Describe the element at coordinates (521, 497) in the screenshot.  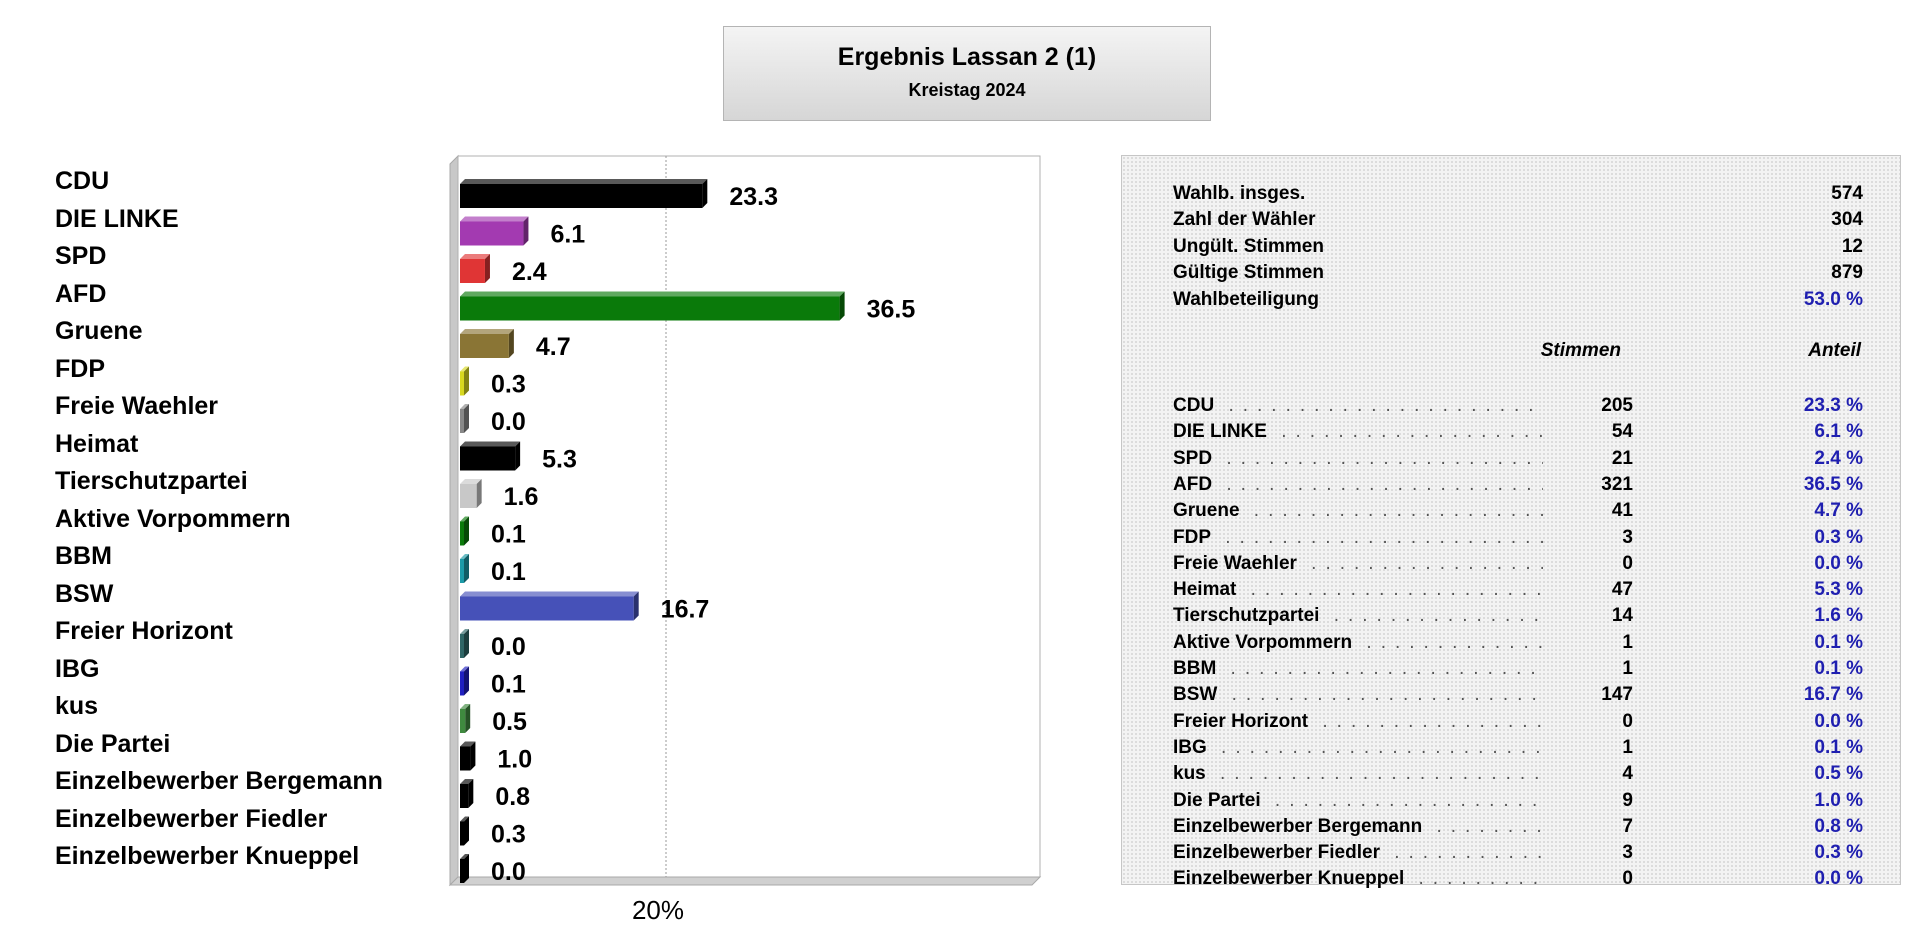
I see `bar-value-label: 1.6` at that location.